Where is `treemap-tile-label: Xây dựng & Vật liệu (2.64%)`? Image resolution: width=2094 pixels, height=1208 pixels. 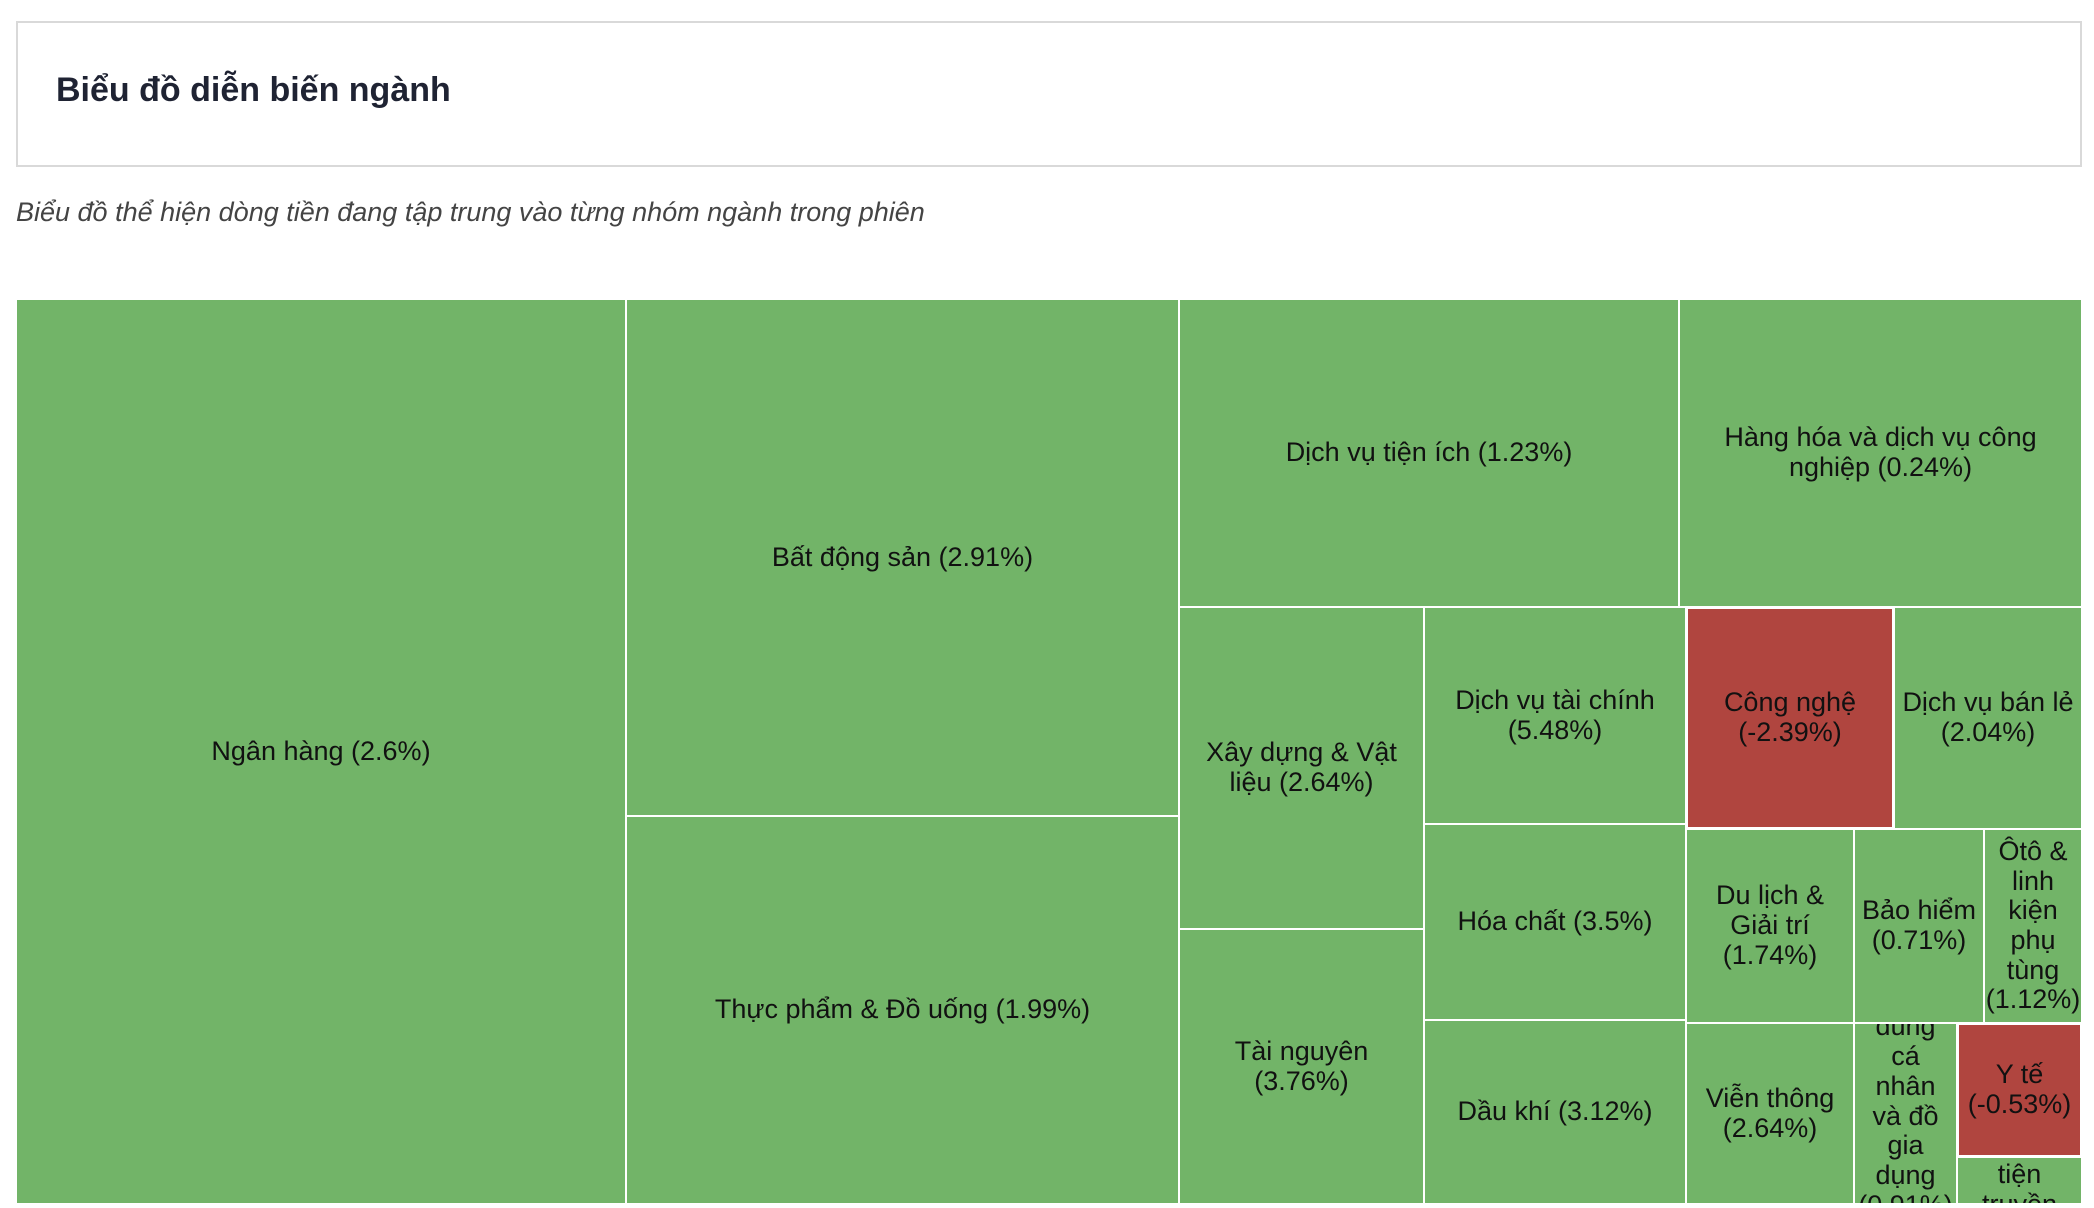 treemap-tile-label: Xây dựng & Vật liệu (2.64%) is located at coordinates (1301, 767).